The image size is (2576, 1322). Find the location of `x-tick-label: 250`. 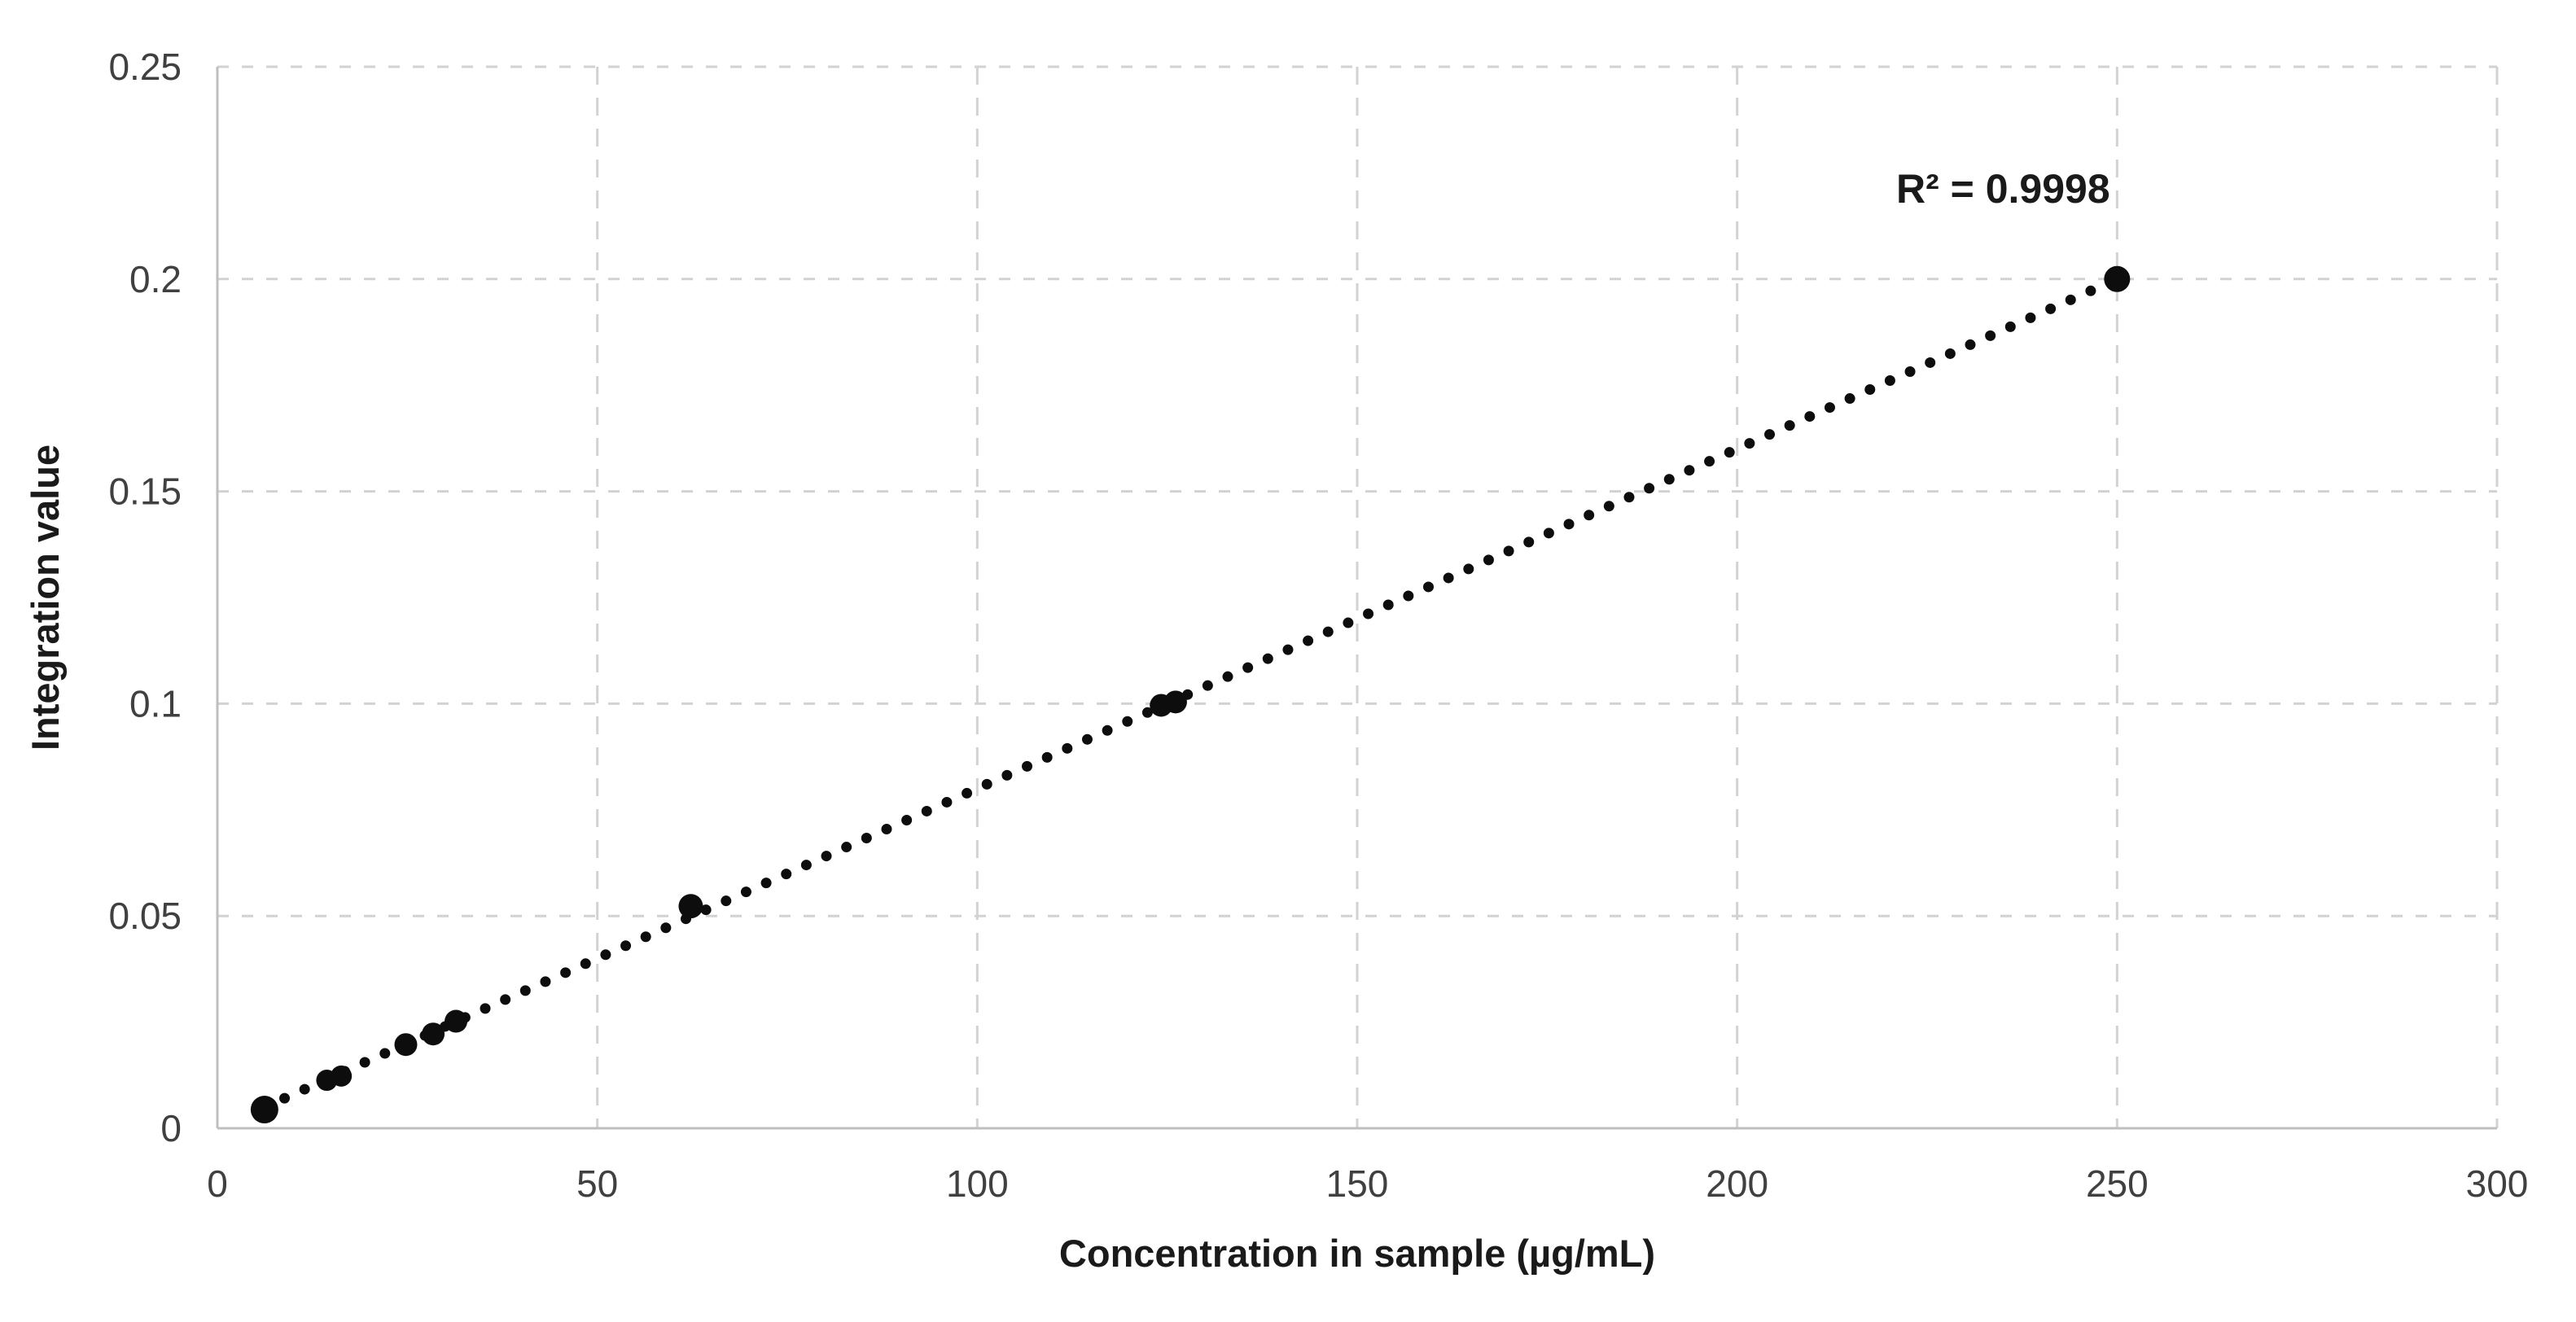

x-tick-label: 250 is located at coordinates (2117, 1183).